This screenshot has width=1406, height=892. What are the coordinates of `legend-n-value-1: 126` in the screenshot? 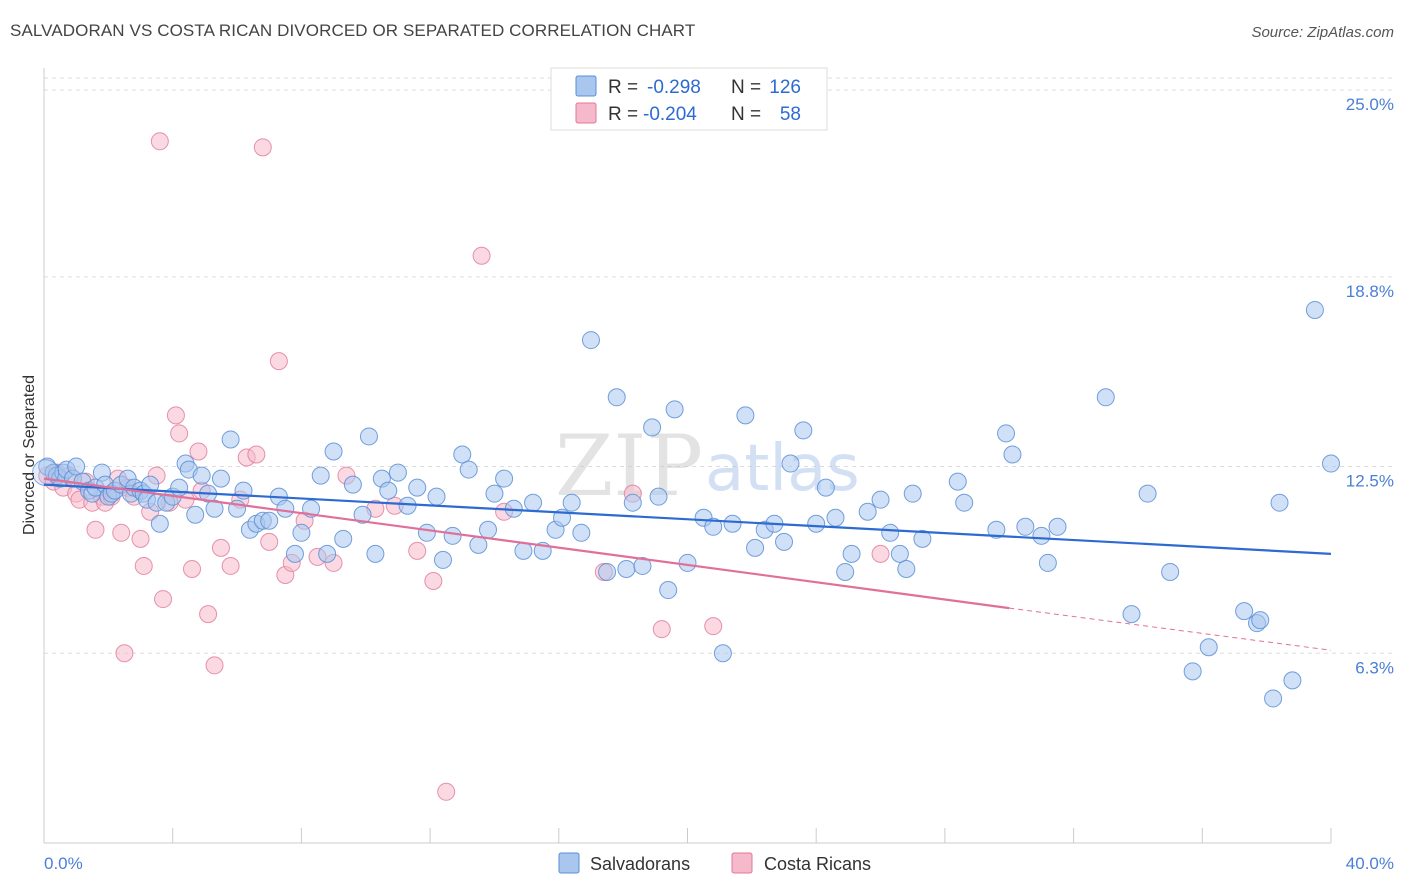 It's located at (785, 87).